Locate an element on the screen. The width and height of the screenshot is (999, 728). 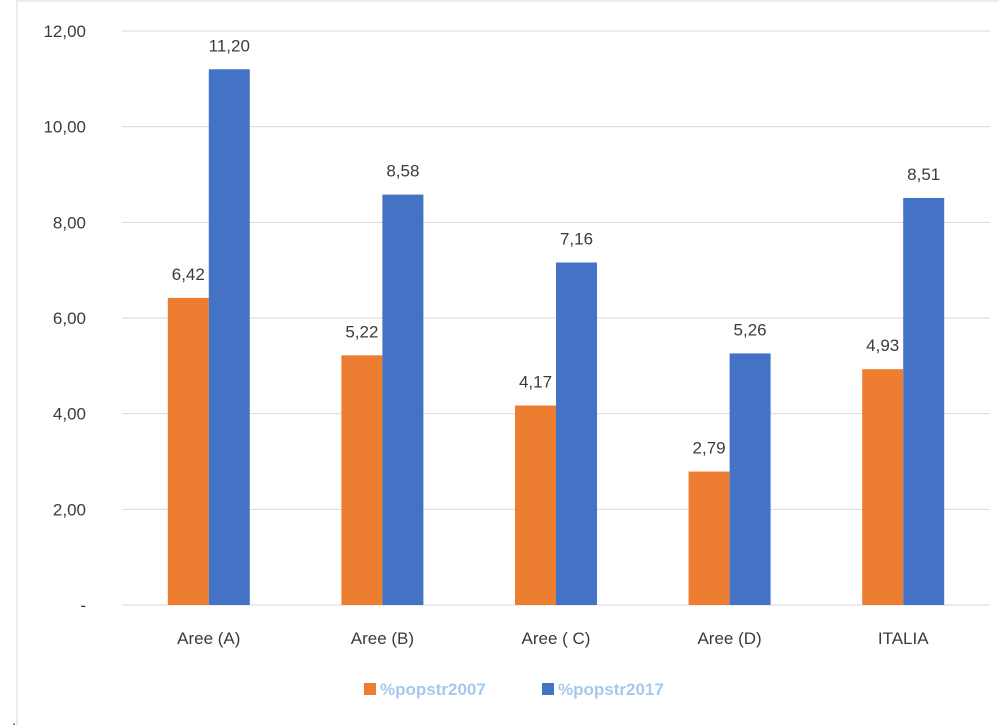
x-axis-categories: Aree (A) Aree (B) Aree ( C) Aree (D) ITALIA is located at coordinates (553, 638).